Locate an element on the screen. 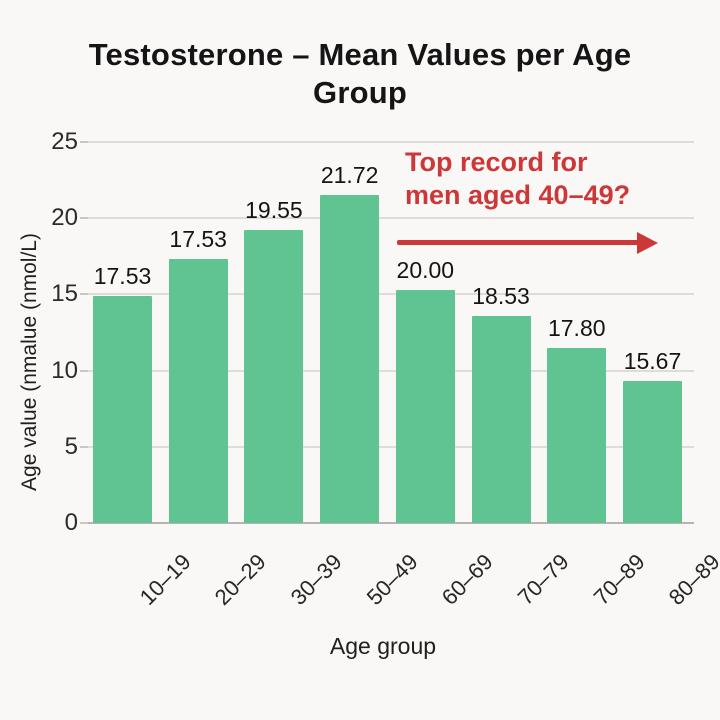  x-tick-label: 30–39 is located at coordinates (316, 579).